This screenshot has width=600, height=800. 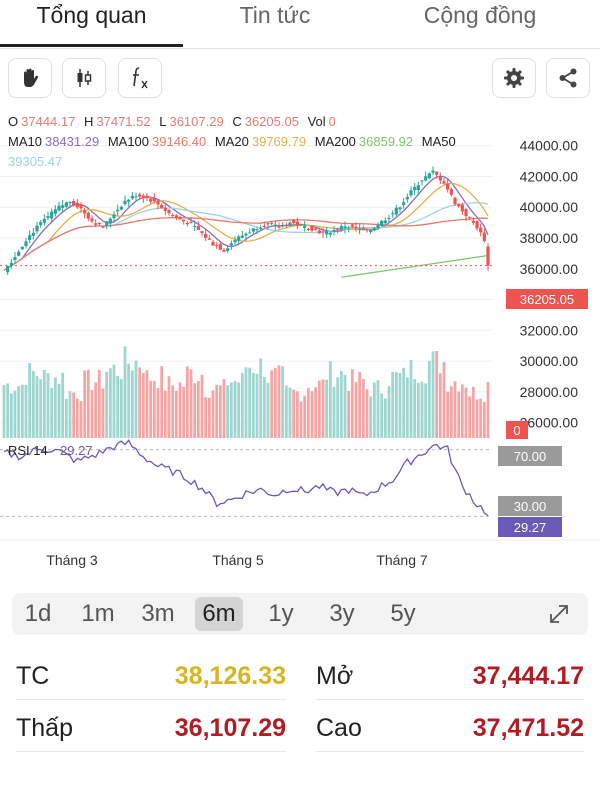 I want to click on gear-icon, so click(x=514, y=78).